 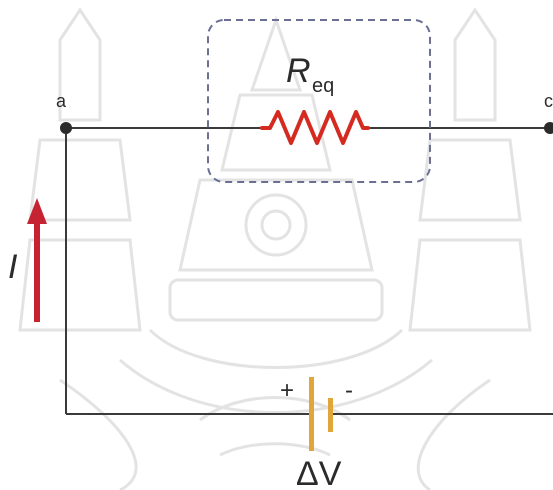 What do you see at coordinates (548, 101) in the screenshot?
I see `node-c-label: c` at bounding box center [548, 101].